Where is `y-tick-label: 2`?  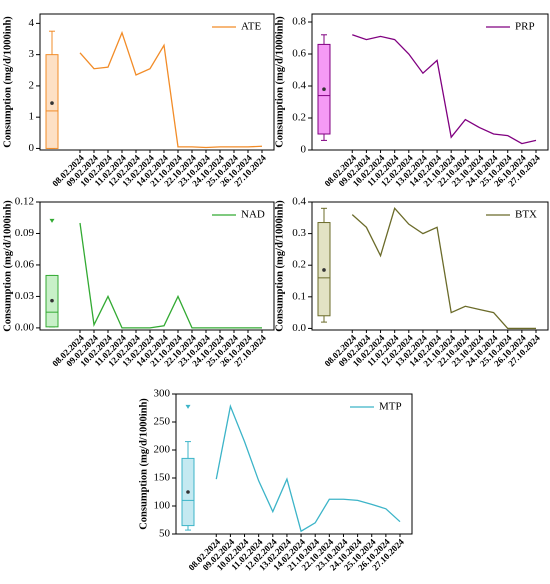 y-tick-label: 2 is located at coordinates (32, 85).